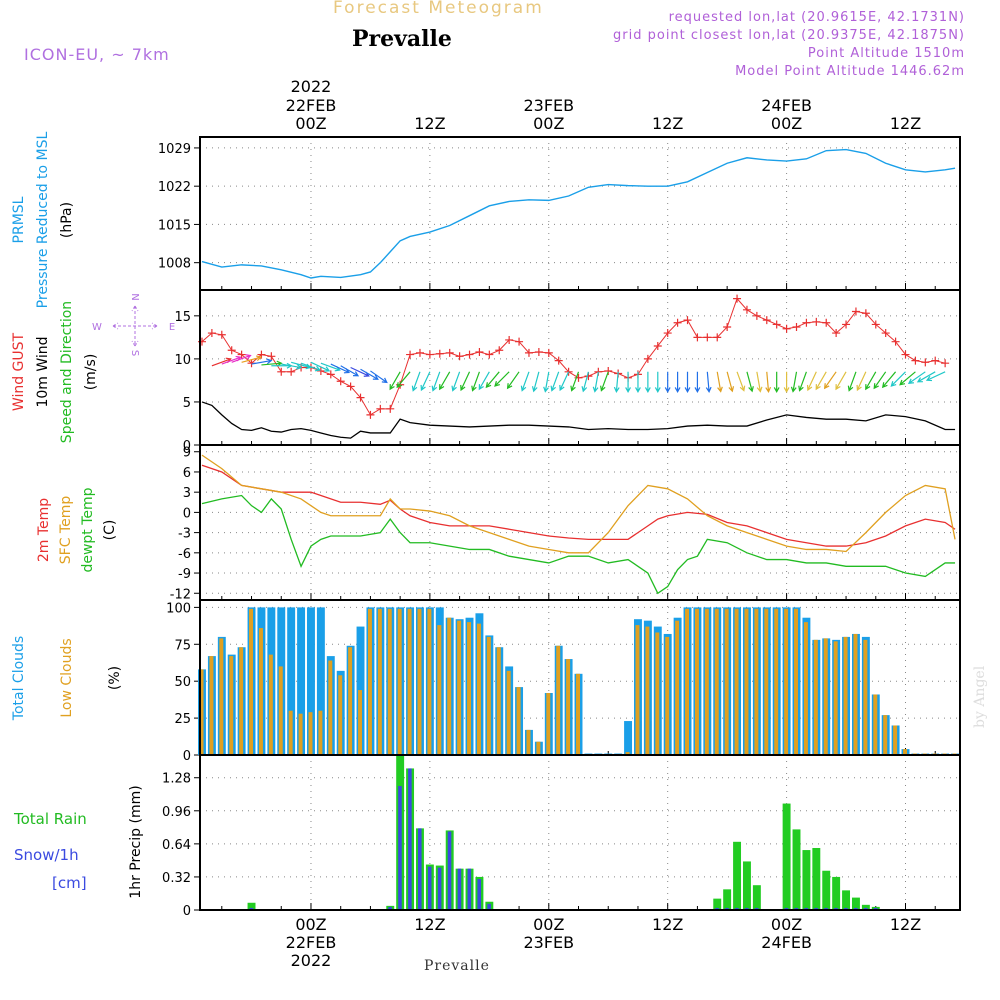  Describe the element at coordinates (402, 39) in the screenshot. I see `location-title: Prevalle` at that location.